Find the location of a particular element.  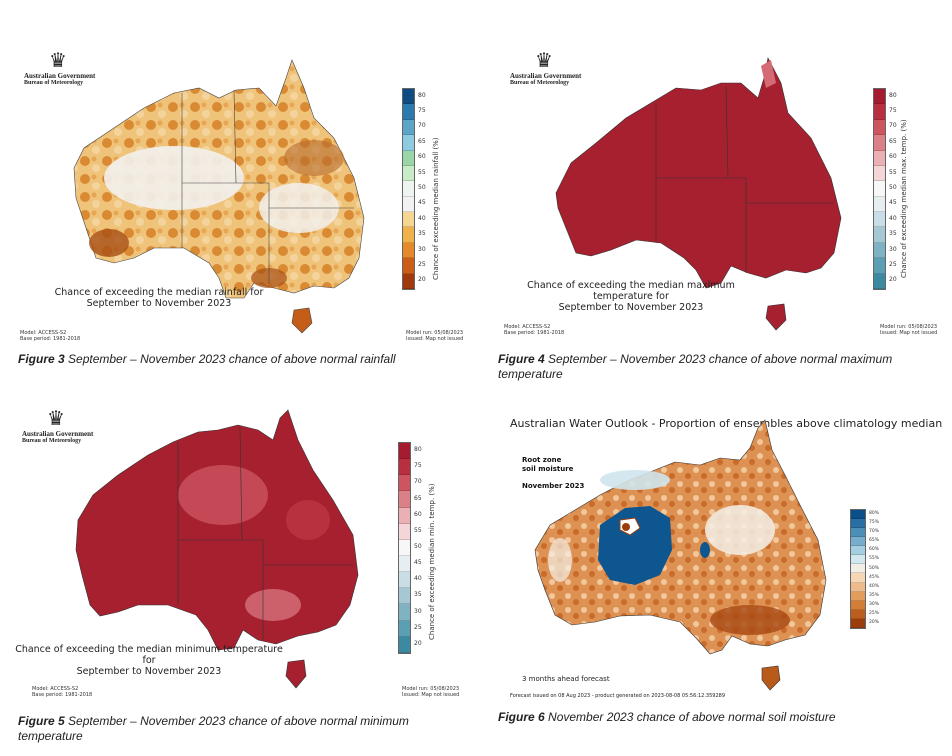

colorbar-tick-label: 40% is located at coordinates (874, 586).